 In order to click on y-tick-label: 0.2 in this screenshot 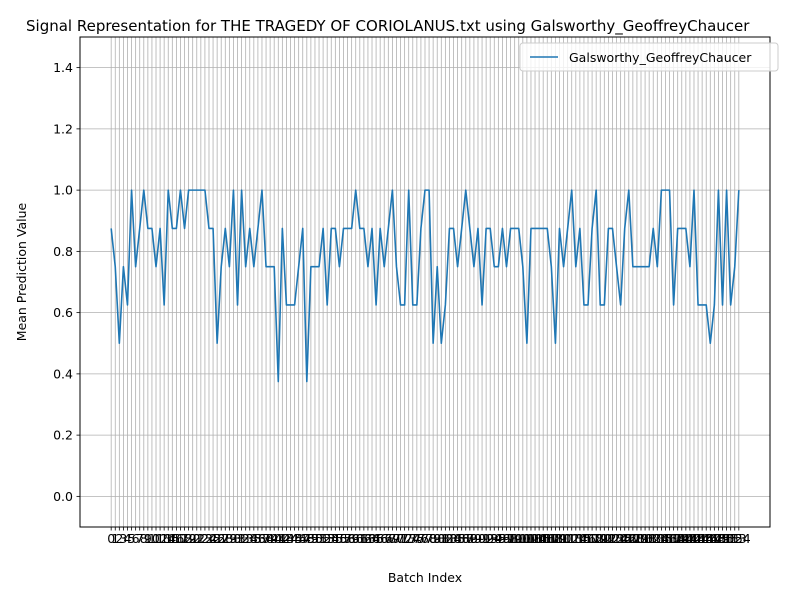, I will do `click(63, 435)`.